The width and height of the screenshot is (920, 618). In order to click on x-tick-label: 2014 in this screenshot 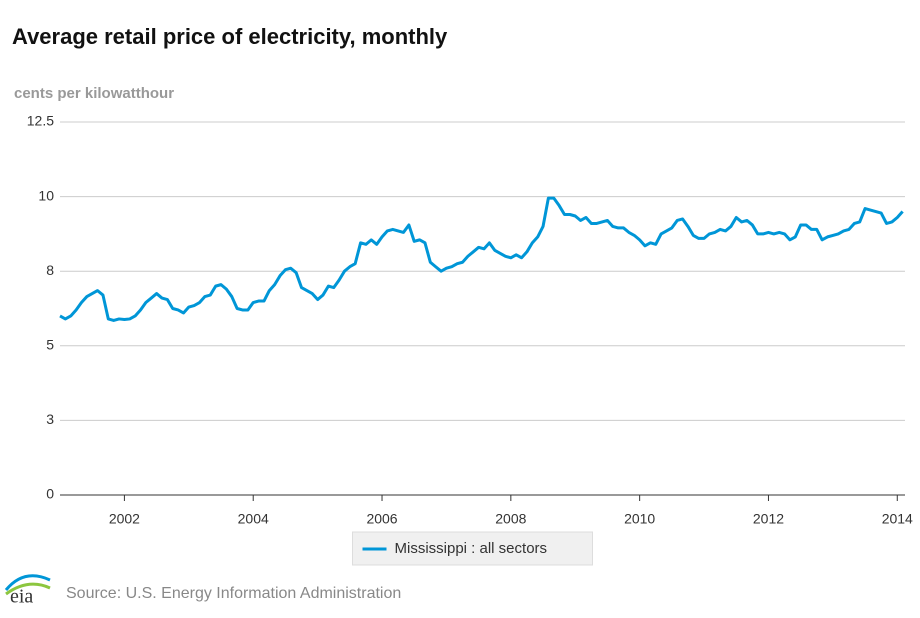, I will do `click(897, 519)`.